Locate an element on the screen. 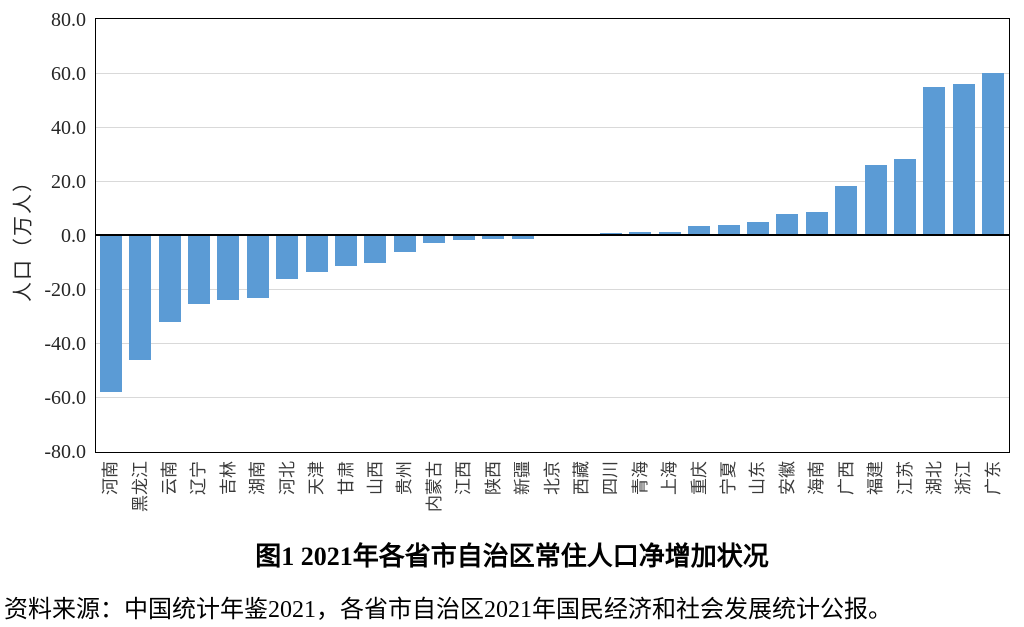 This screenshot has height=627, width=1024. category-label: 江西 is located at coordinates (464, 478).